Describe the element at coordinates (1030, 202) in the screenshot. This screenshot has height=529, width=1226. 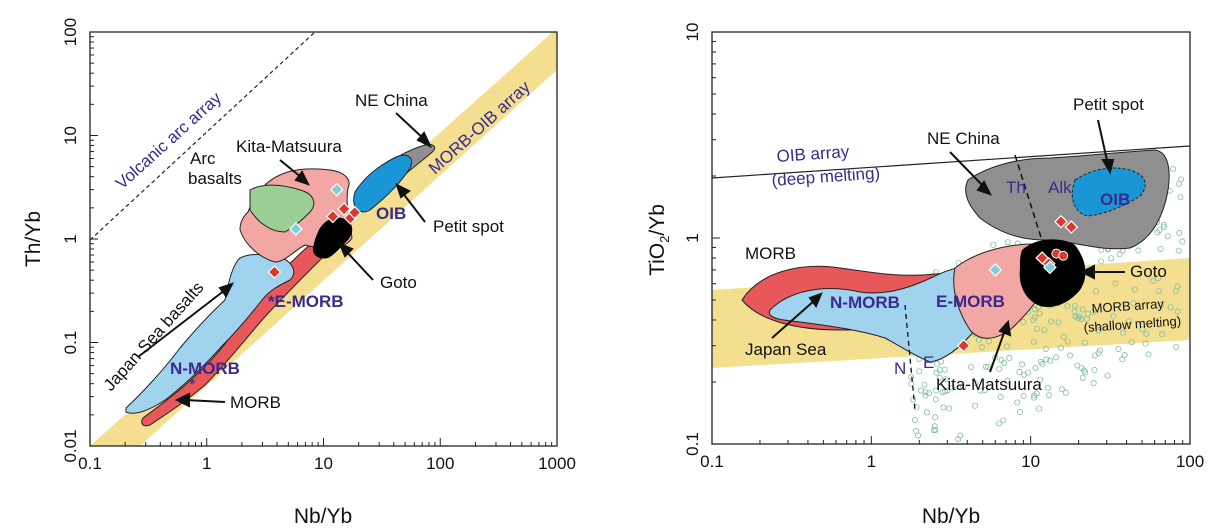
I see `right-divider-ne` at that location.